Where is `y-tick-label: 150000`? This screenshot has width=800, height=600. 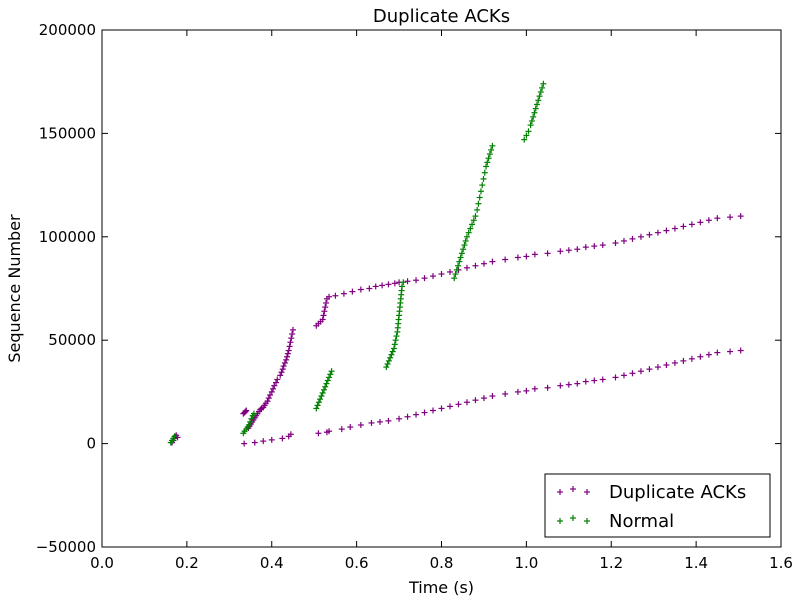 y-tick-label: 150000 is located at coordinates (67, 133).